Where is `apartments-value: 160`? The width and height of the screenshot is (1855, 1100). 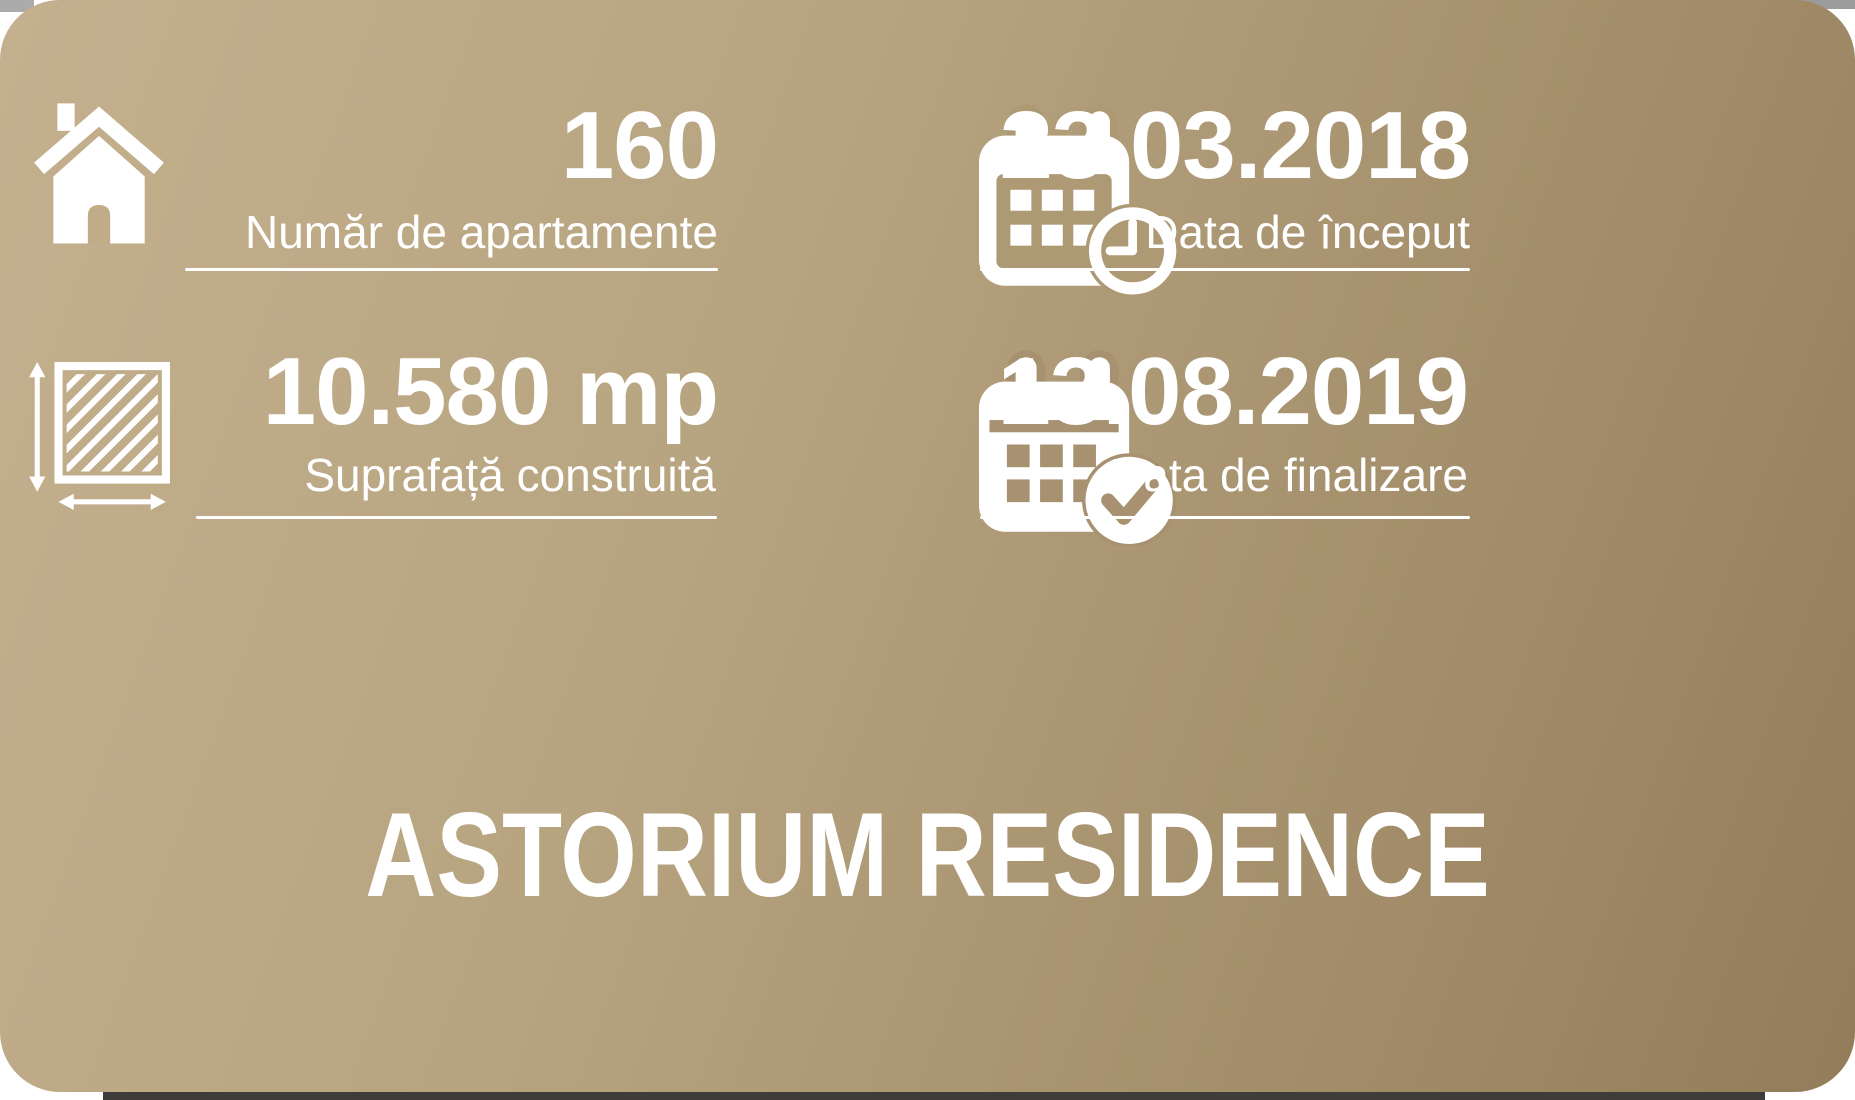 apartments-value: 160 is located at coordinates (639, 145).